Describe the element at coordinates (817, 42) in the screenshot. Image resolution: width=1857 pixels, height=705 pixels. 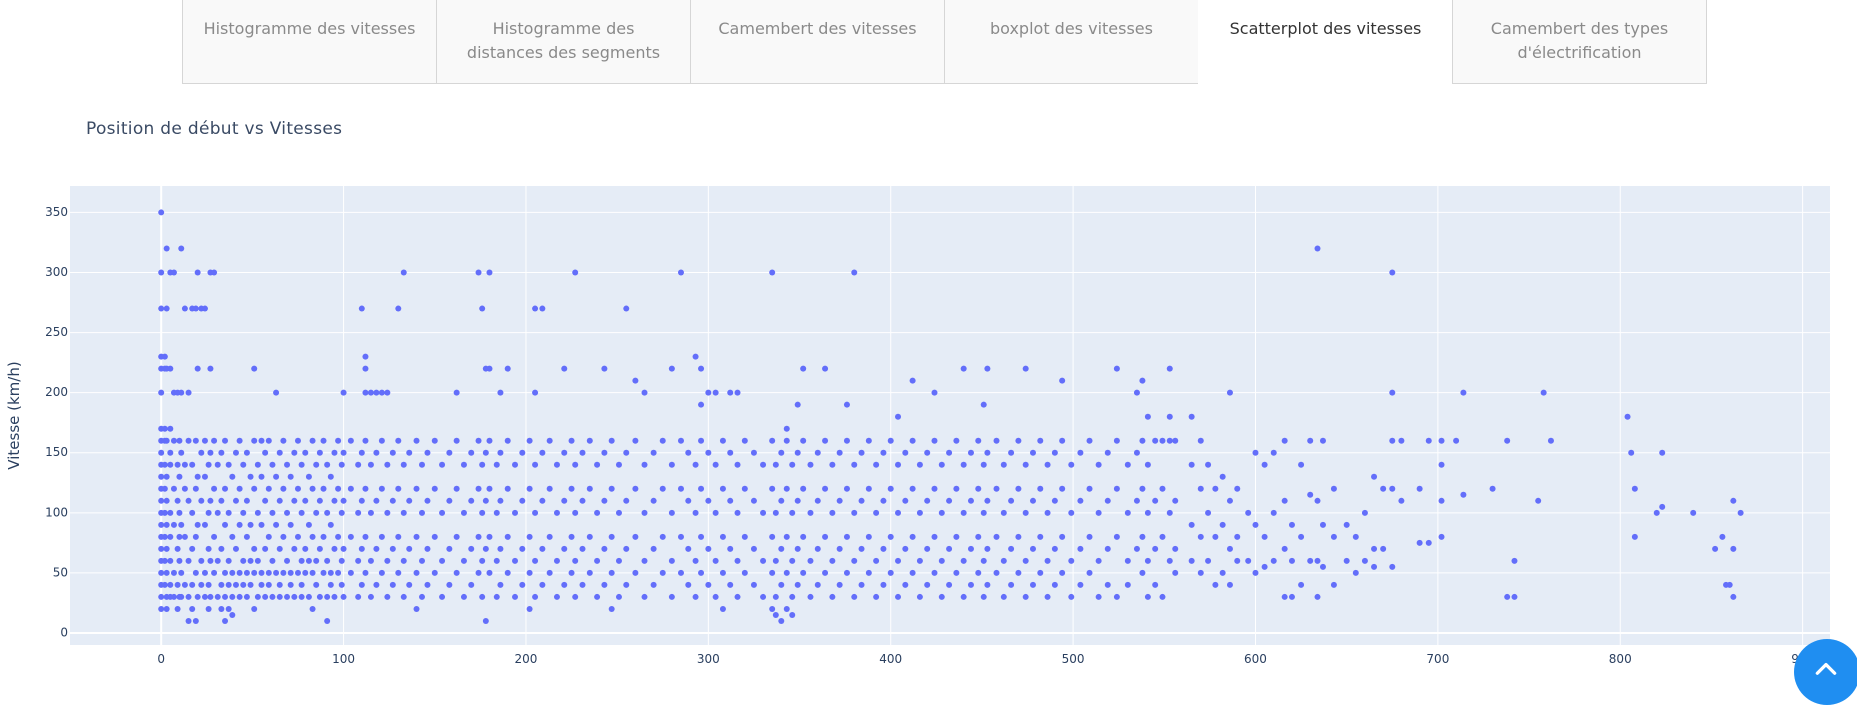
I see `tab-speed-pie: Camembert des vitesses` at that location.